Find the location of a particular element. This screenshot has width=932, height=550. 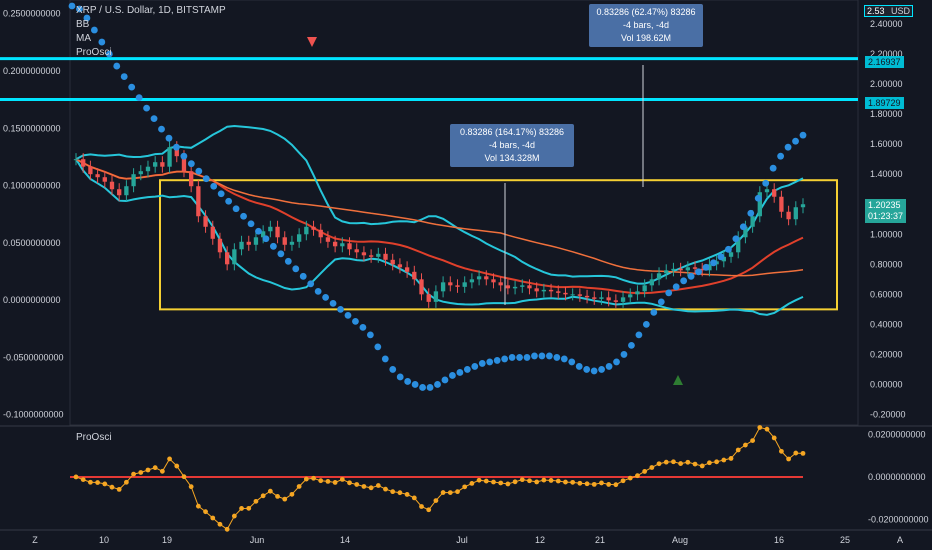

currency-label: USD is located at coordinates (901, 11).